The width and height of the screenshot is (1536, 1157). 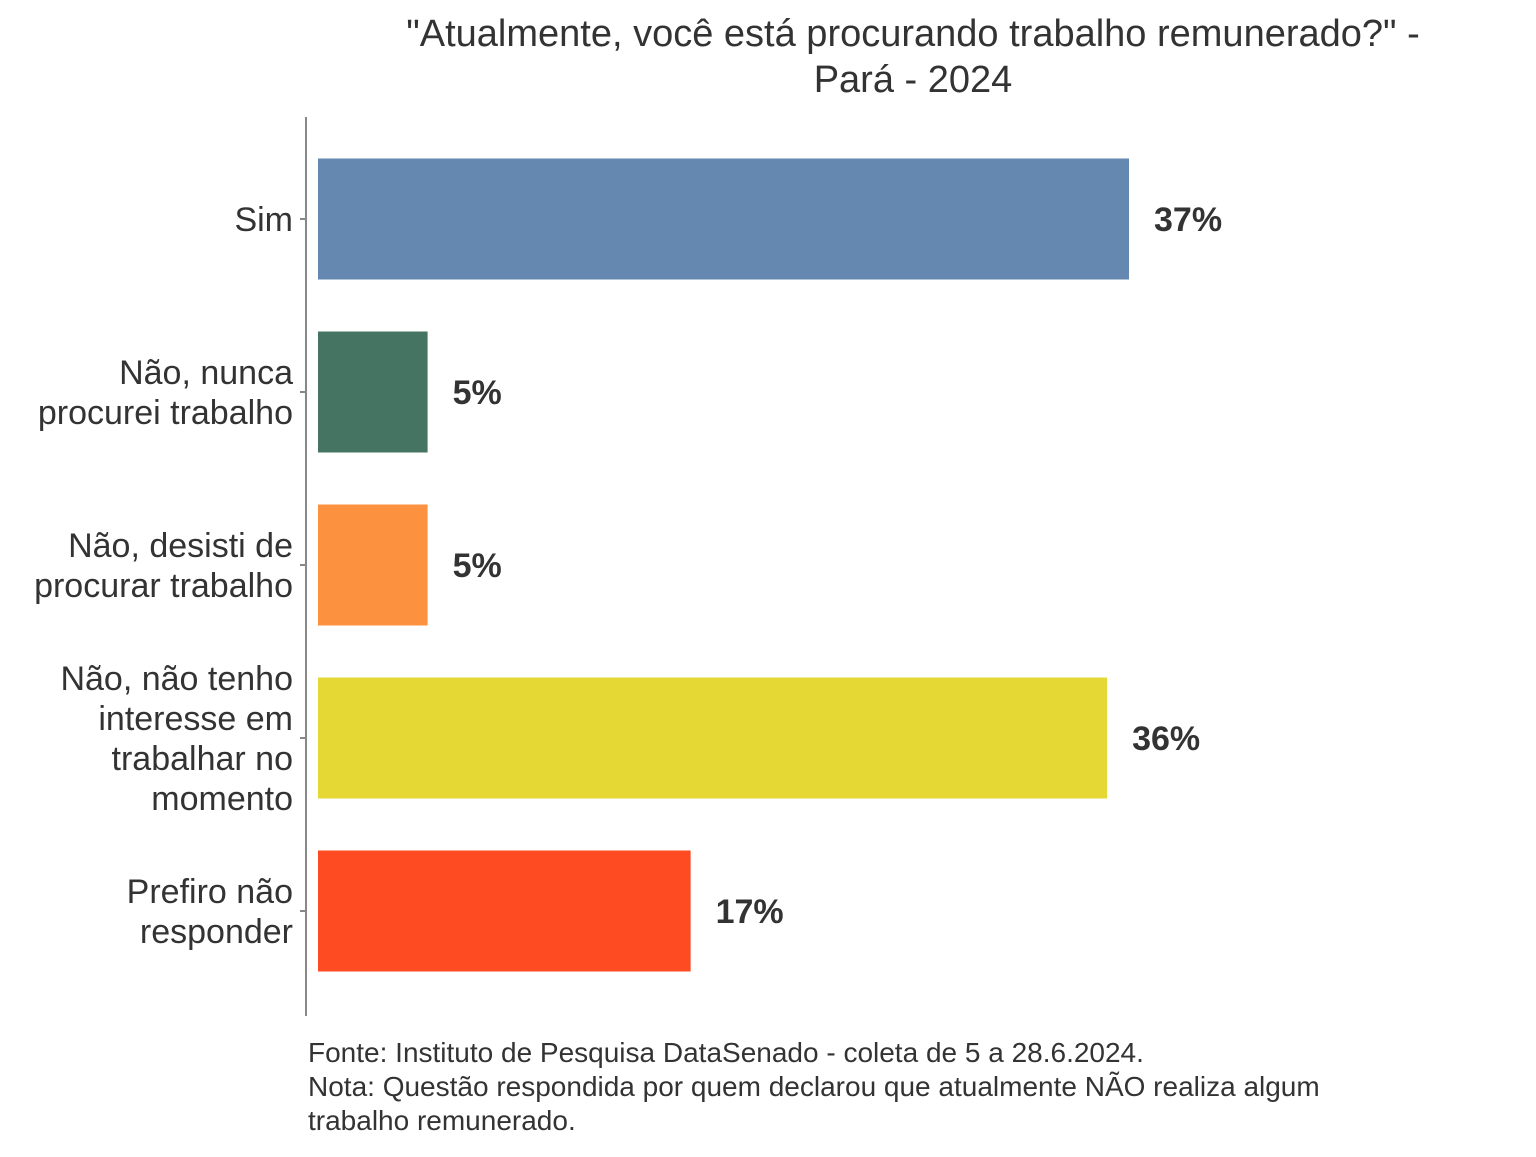 I want to click on y-tick-label: momento, so click(x=222, y=799).